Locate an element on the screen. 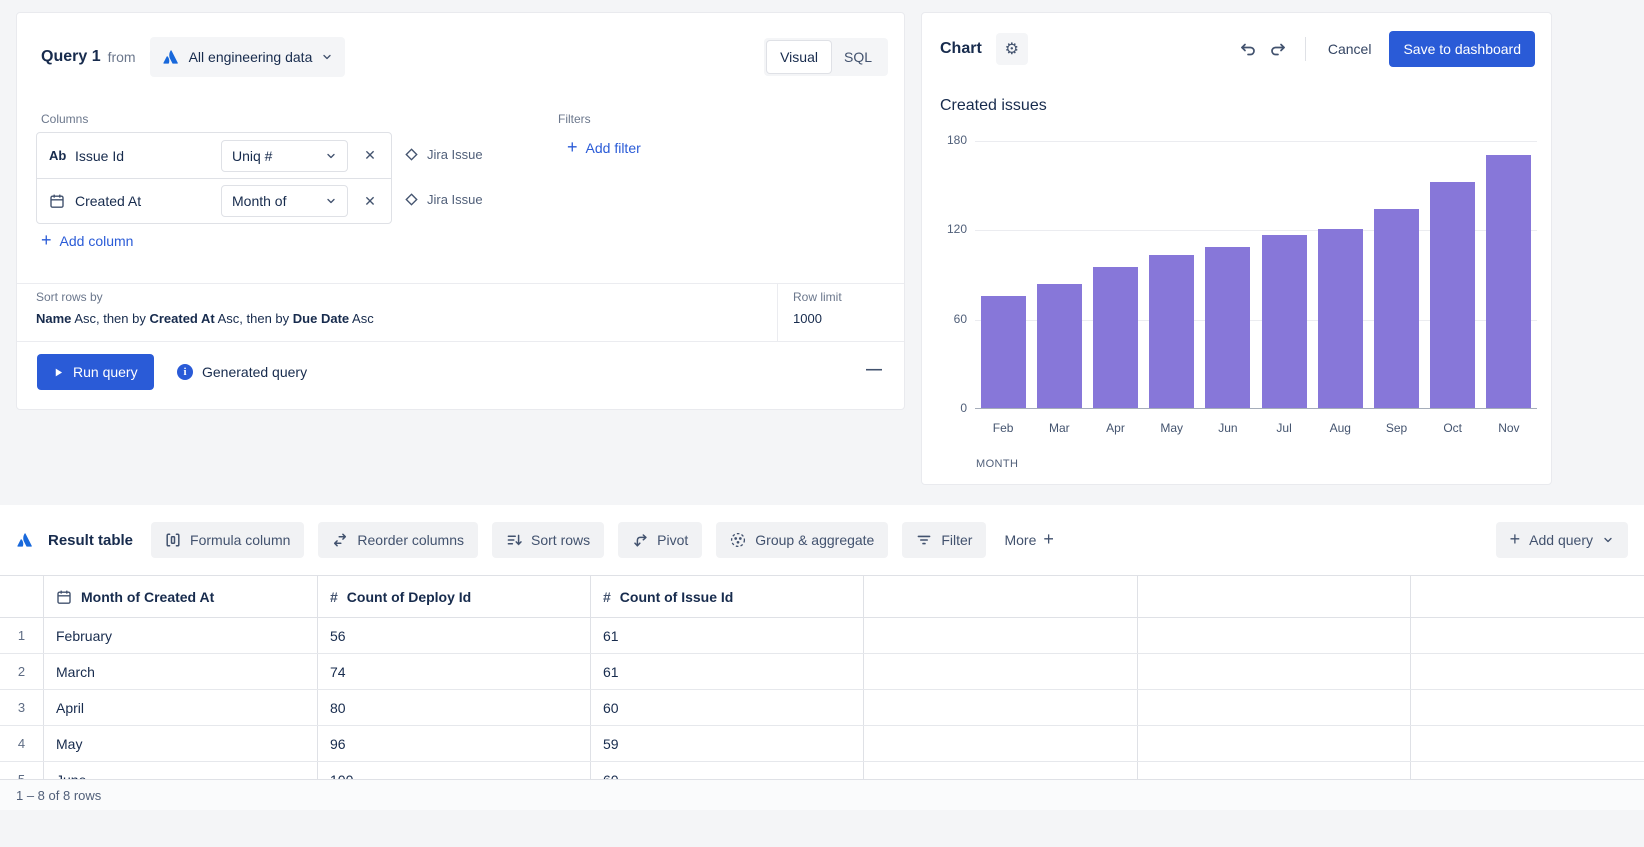 Image resolution: width=1644 pixels, height=847 pixels. x-tick-label: Apr is located at coordinates (1115, 428).